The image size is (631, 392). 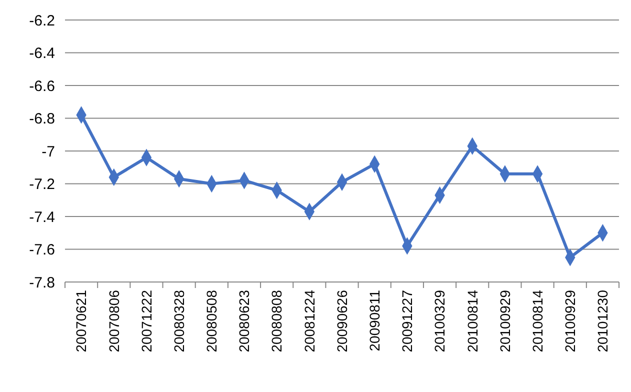 I want to click on x-tick-label: 20101230, so click(x=602, y=321).